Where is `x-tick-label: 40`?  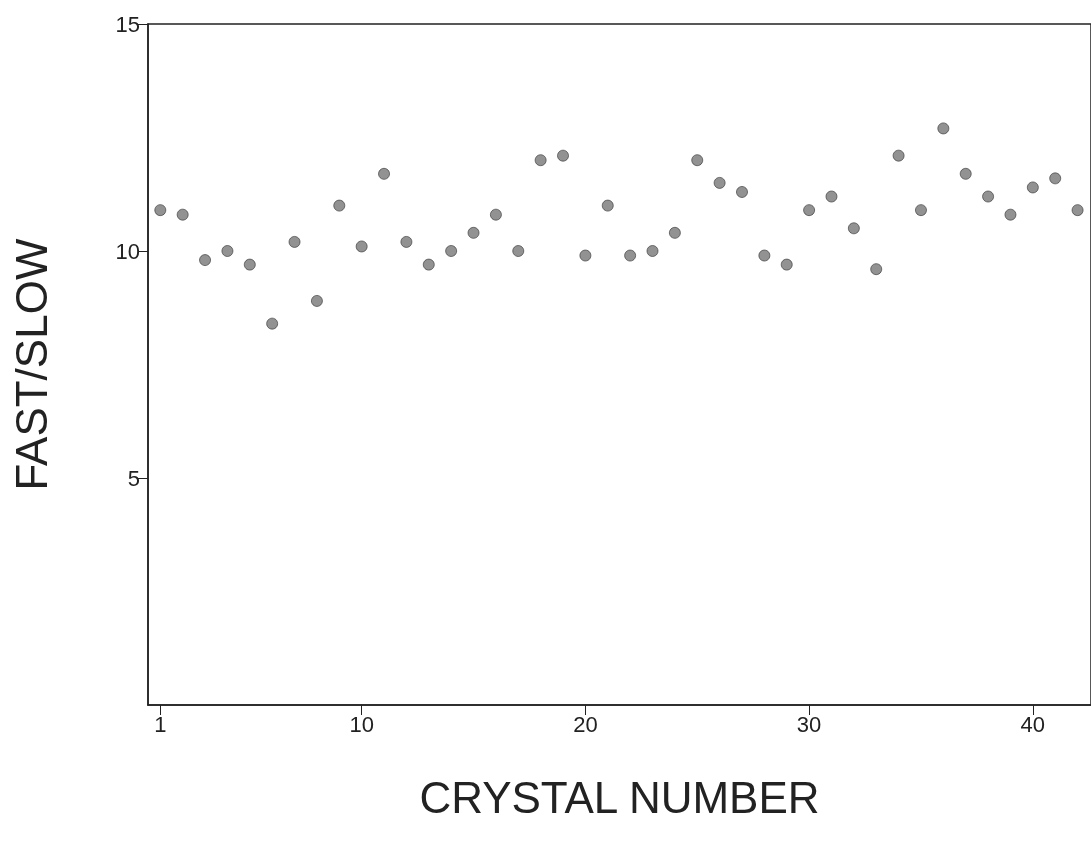
x-tick-label: 40 is located at coordinates (1033, 724).